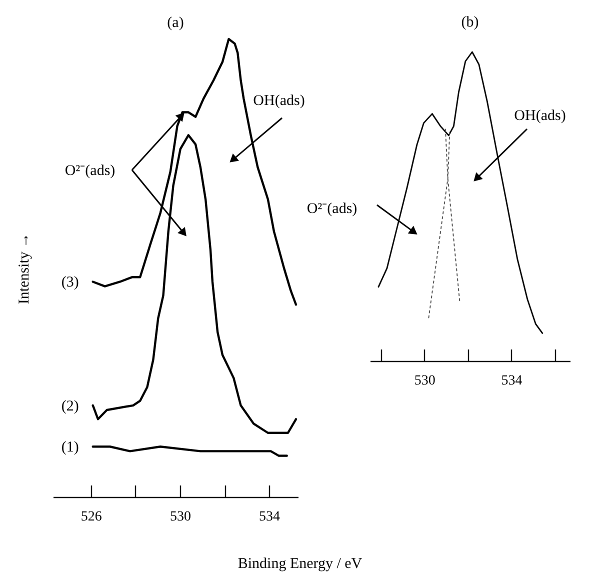 This screenshot has width=602, height=577. Describe the element at coordinates (70, 406) in the screenshot. I see `series-label: (2)` at that location.